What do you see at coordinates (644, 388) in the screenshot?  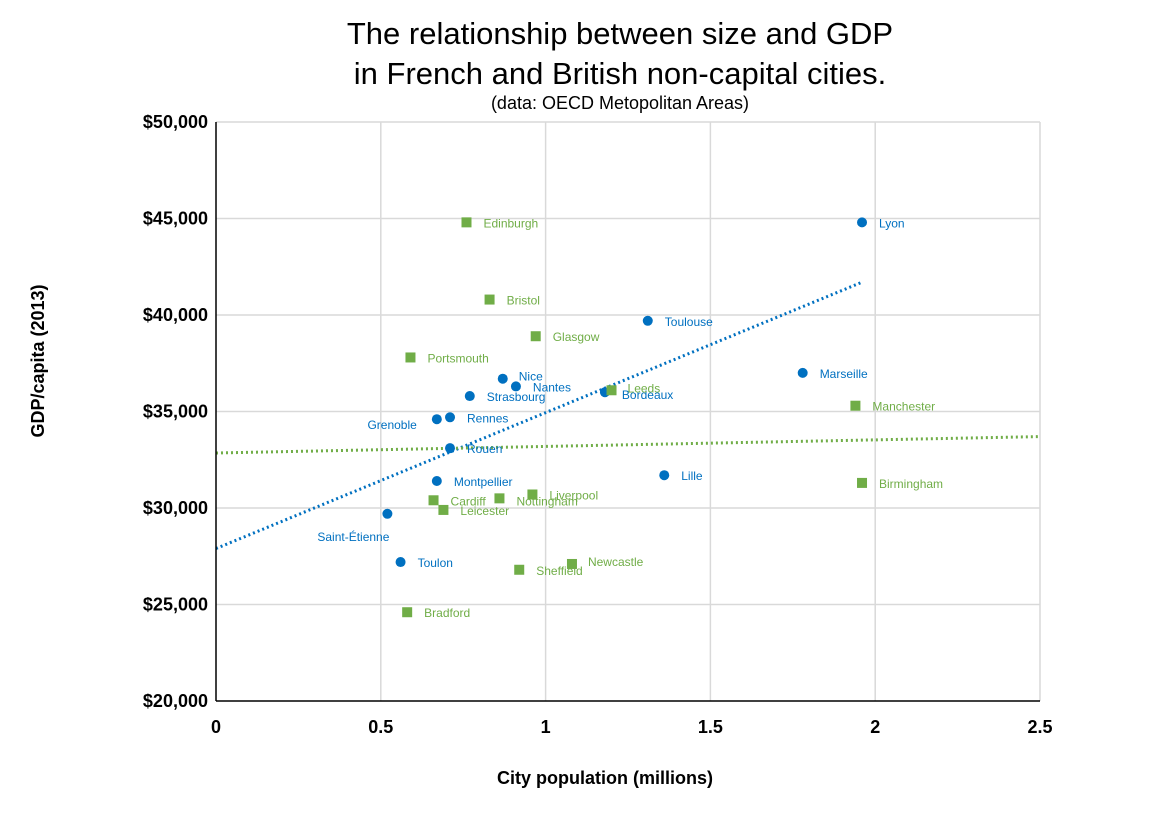 I see `point-label: Leeds` at bounding box center [644, 388].